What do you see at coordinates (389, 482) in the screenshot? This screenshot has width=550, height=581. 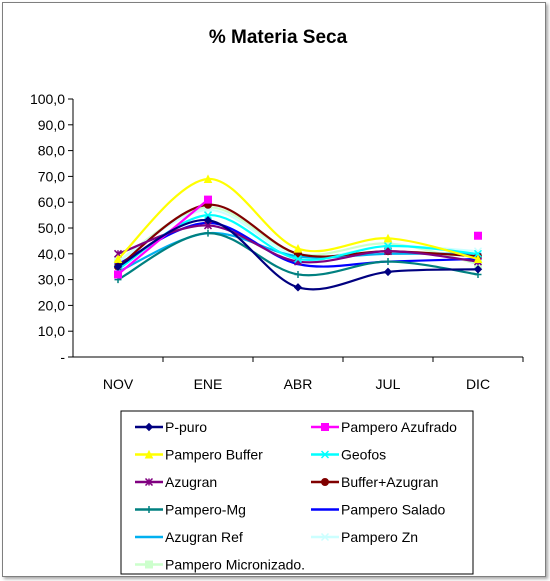 I see `legend-label: Buffer+Azugran` at bounding box center [389, 482].